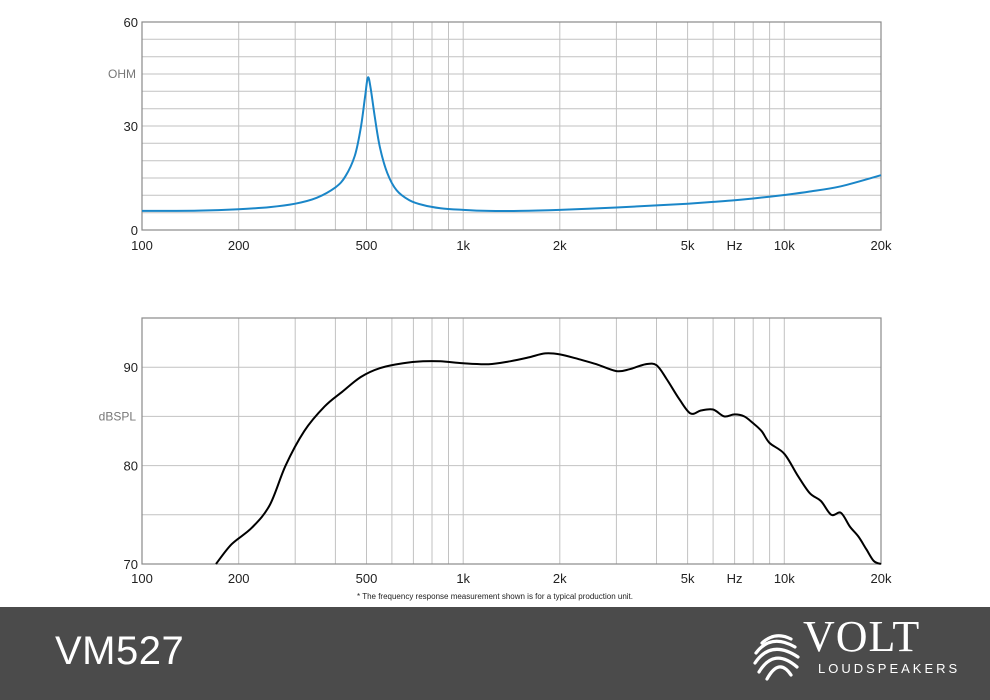 Image resolution: width=990 pixels, height=700 pixels. I want to click on footer-bar: VM527 VOLT LOUDSPEAKERS, so click(495, 653).